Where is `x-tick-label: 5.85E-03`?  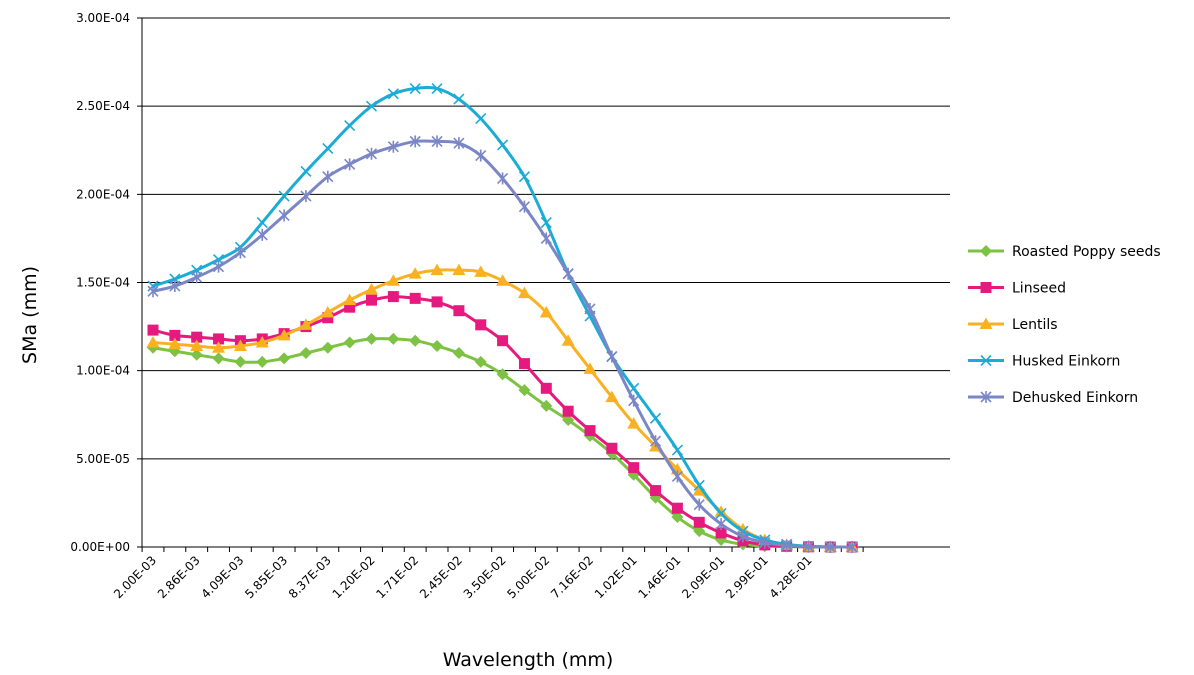
x-tick-label: 5.85E-03 is located at coordinates (266, 577).